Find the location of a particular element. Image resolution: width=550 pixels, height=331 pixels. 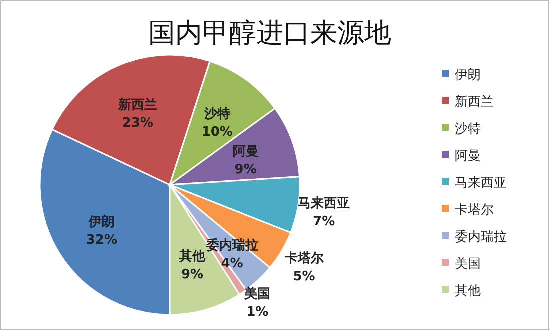

slice-label: 美国 is located at coordinates (257, 294).